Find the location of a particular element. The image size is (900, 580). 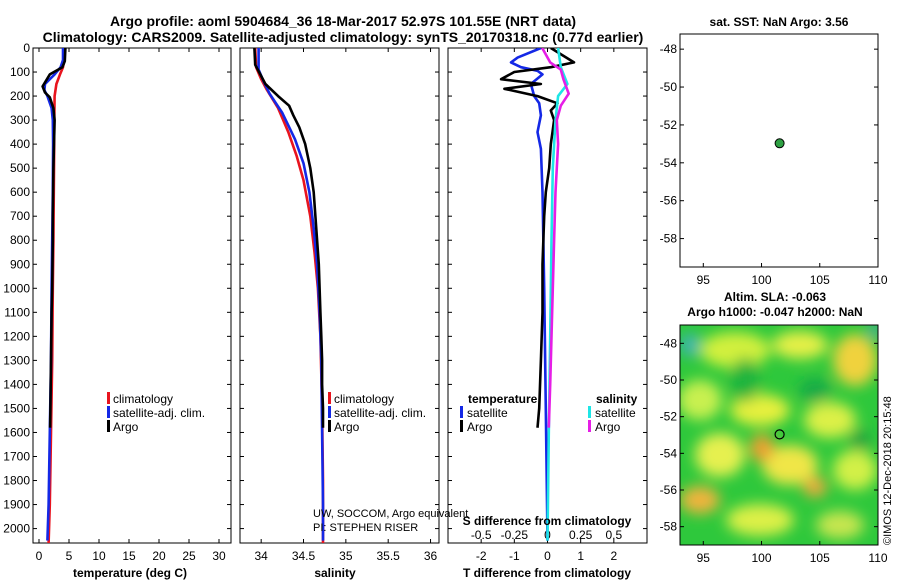

depth-tick-label: 200 is located at coordinates (20, 96).